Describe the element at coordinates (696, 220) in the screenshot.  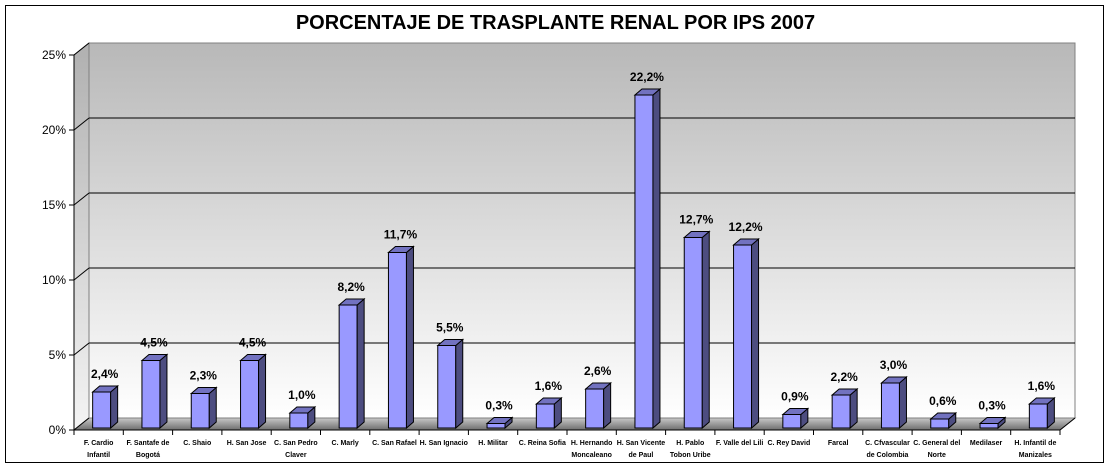
I see `data-label: 12,7%` at that location.